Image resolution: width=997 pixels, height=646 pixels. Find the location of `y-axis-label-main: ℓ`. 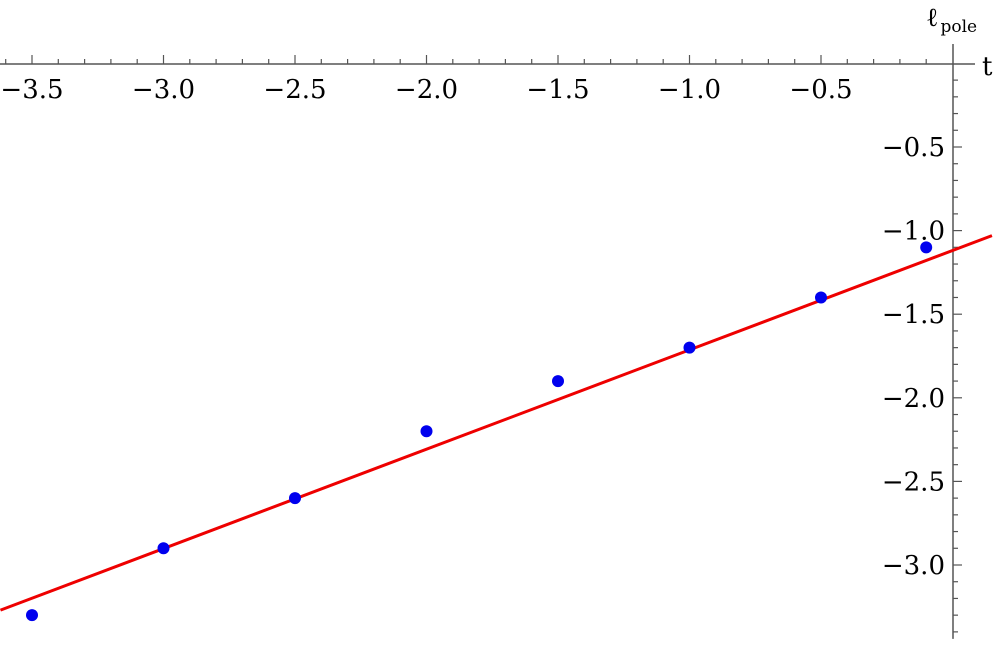

y-axis-label-main: ℓ is located at coordinates (932, 18).